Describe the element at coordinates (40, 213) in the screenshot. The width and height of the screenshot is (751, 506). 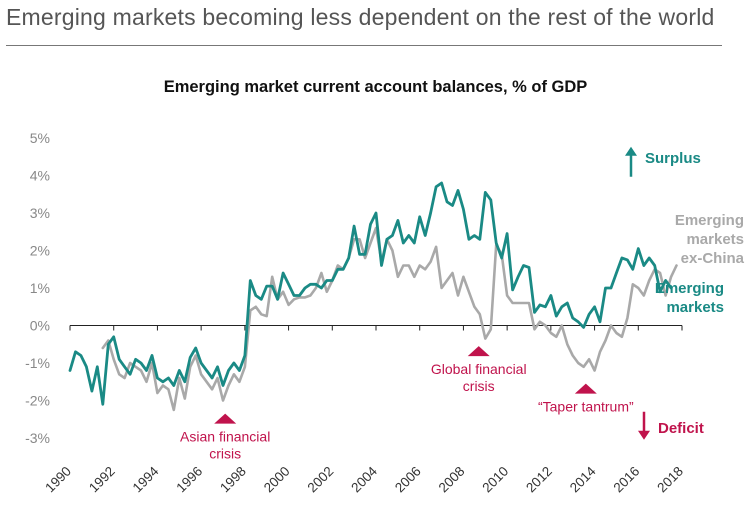
I see `y-tick-label: 3%` at that location.